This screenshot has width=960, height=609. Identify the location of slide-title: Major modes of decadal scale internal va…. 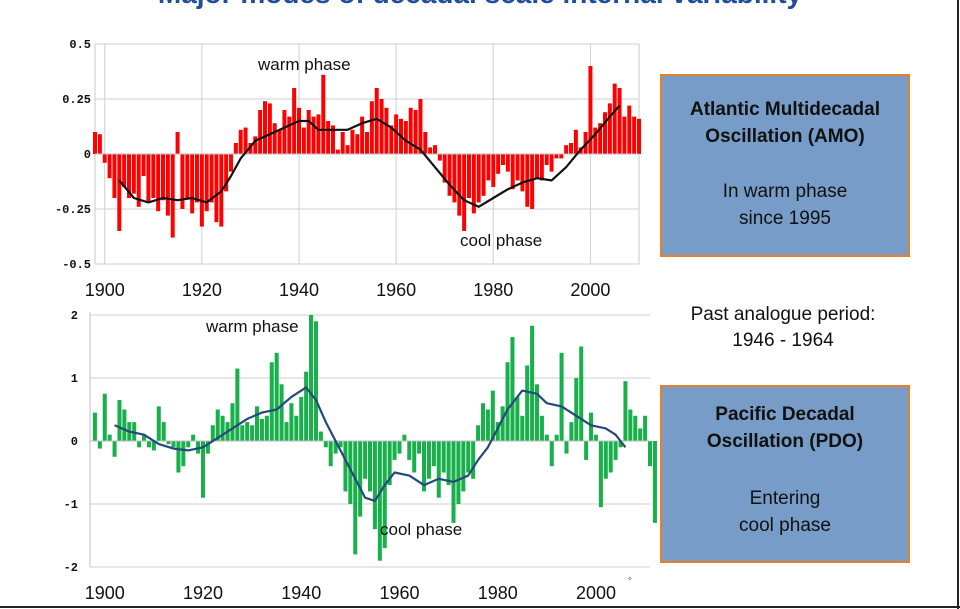
(480, 5).